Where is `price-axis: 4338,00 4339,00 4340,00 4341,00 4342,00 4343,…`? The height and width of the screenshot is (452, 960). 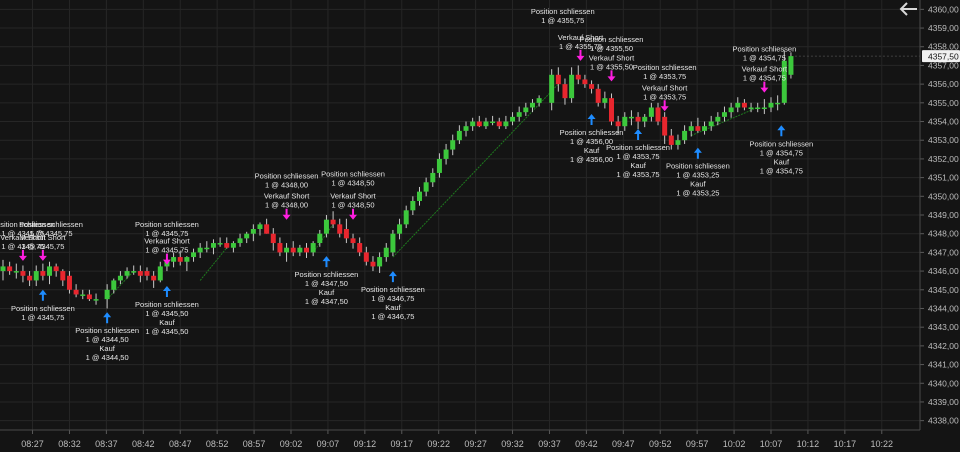
price-axis: 4338,00 4339,00 4340,00 4341,00 4342,00 4343,… is located at coordinates (939, 215).